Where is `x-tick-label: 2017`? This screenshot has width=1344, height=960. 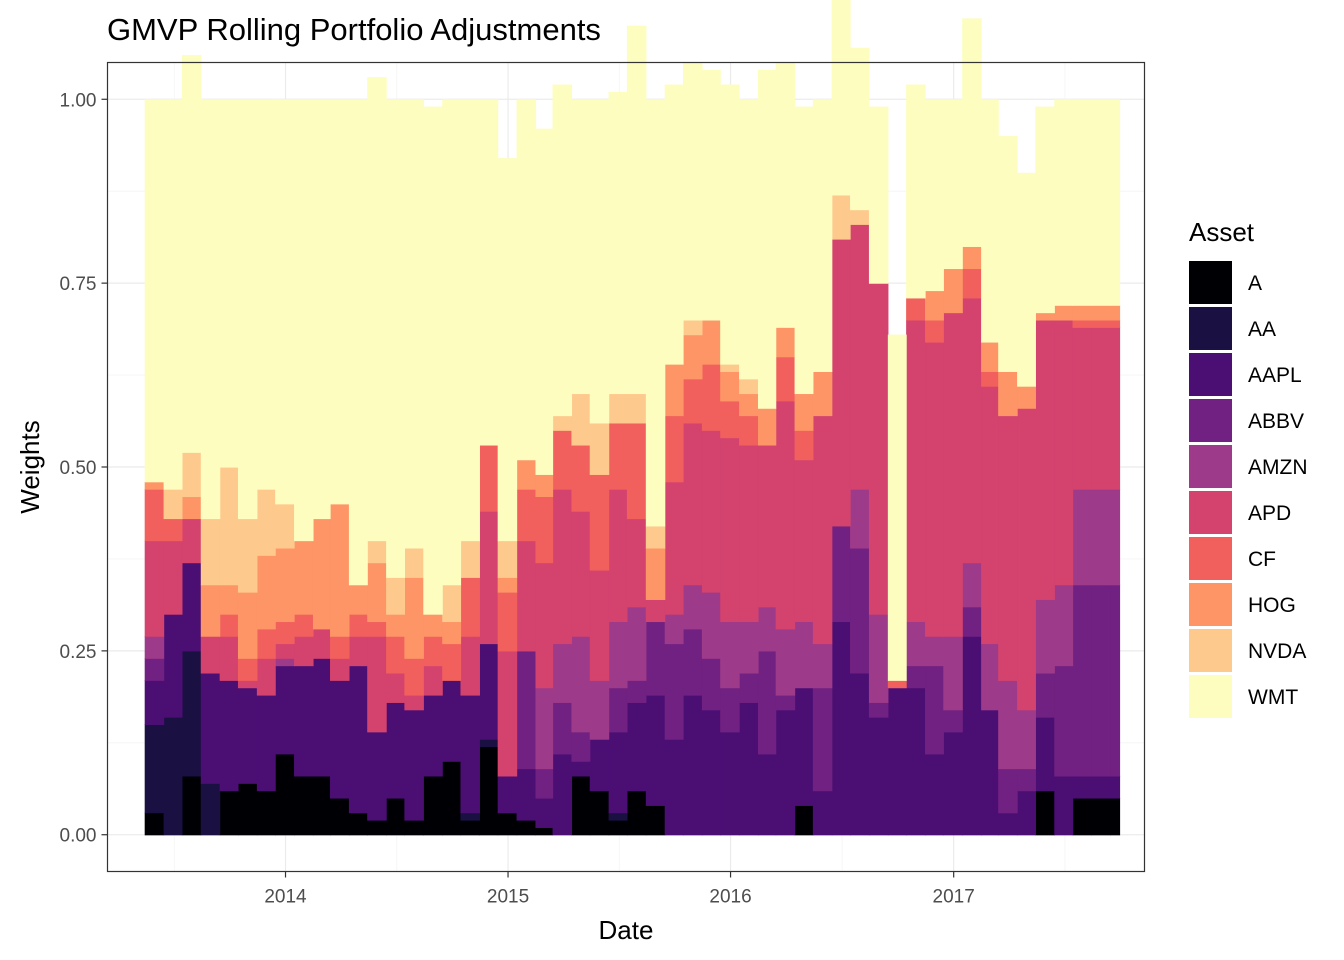
x-tick-label: 2017 is located at coordinates (954, 897).